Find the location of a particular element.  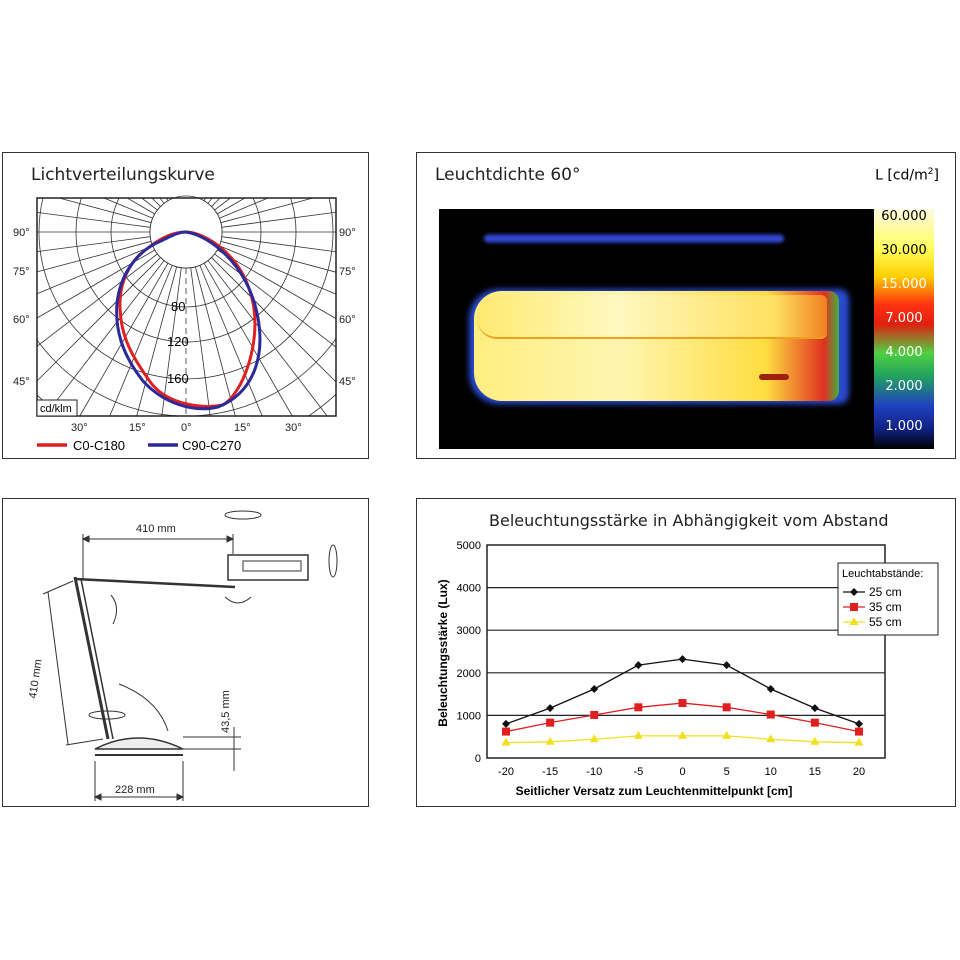

plot-area is located at coordinates (686, 651).